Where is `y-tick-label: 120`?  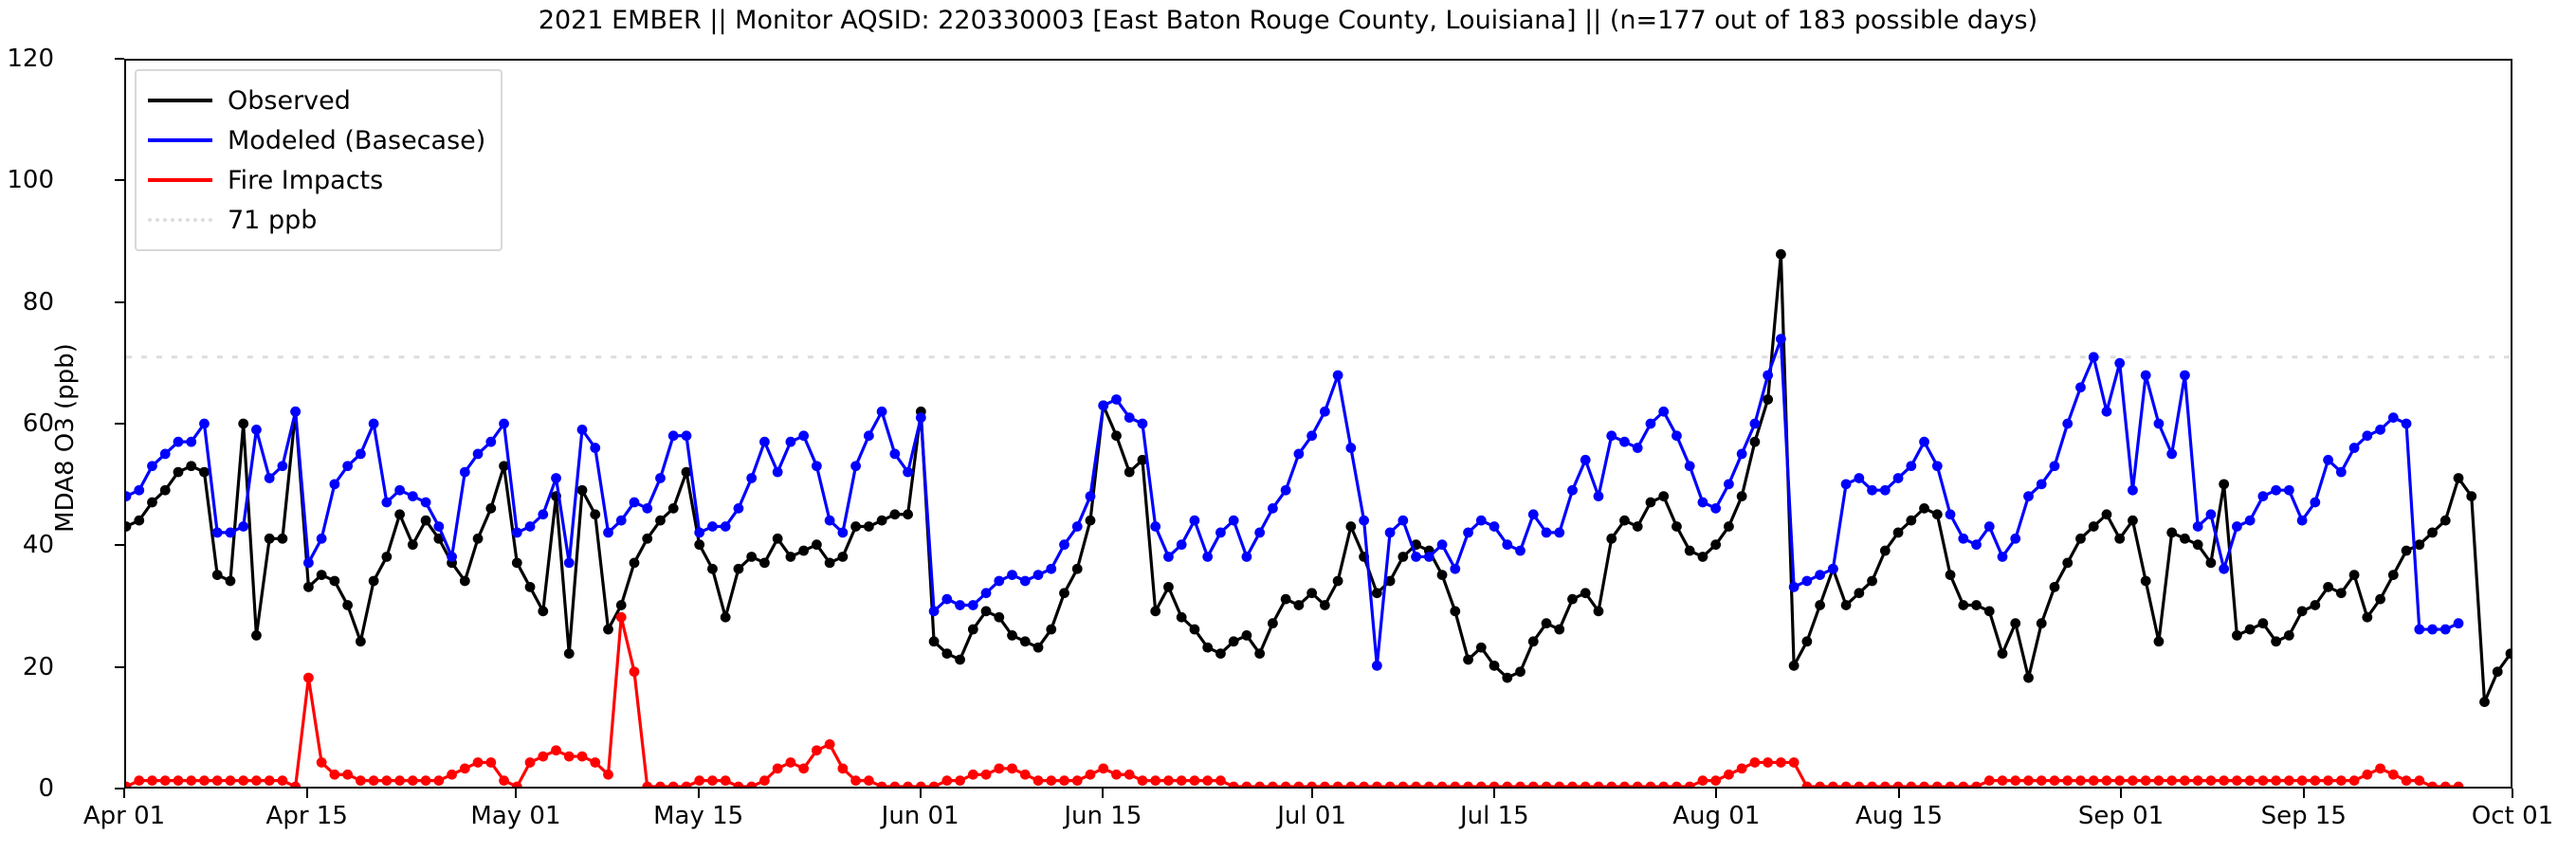
y-tick-label: 120 is located at coordinates (30, 59).